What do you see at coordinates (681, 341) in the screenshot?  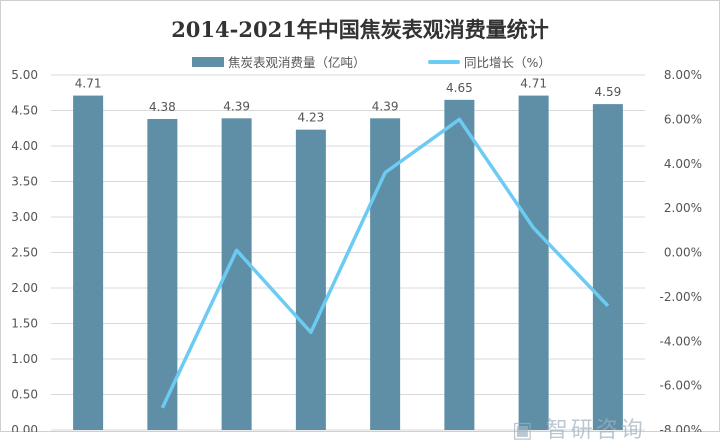 I see `right-axis-tick: -4.00%` at bounding box center [681, 341].